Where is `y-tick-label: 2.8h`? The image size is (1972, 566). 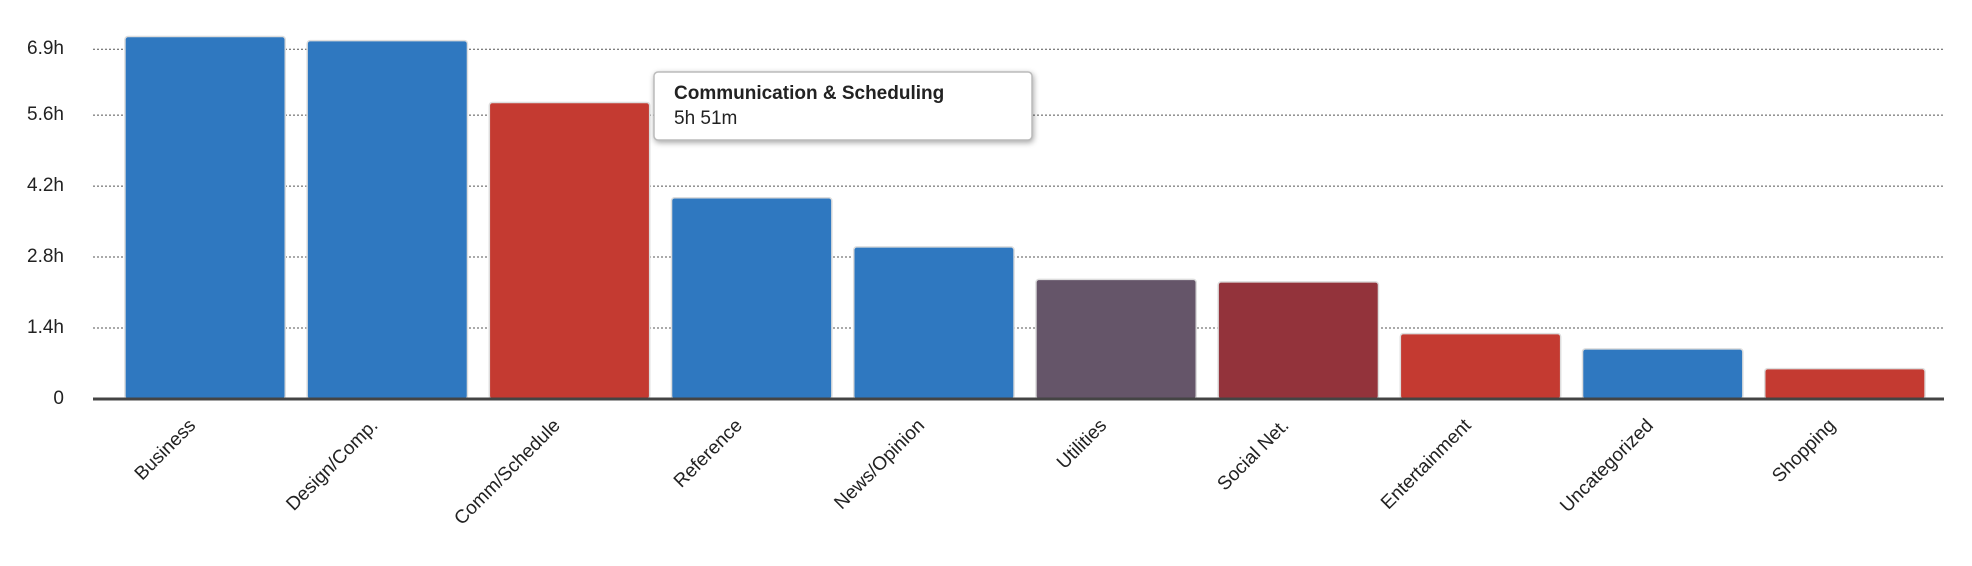 y-tick-label: 2.8h is located at coordinates (45, 256).